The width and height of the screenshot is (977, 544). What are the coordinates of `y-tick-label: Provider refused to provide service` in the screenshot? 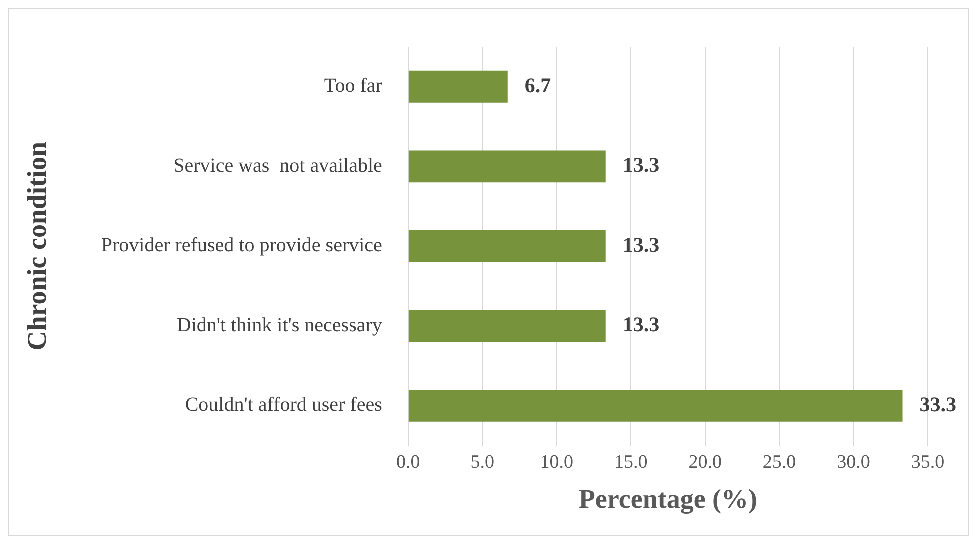 It's located at (242, 245).